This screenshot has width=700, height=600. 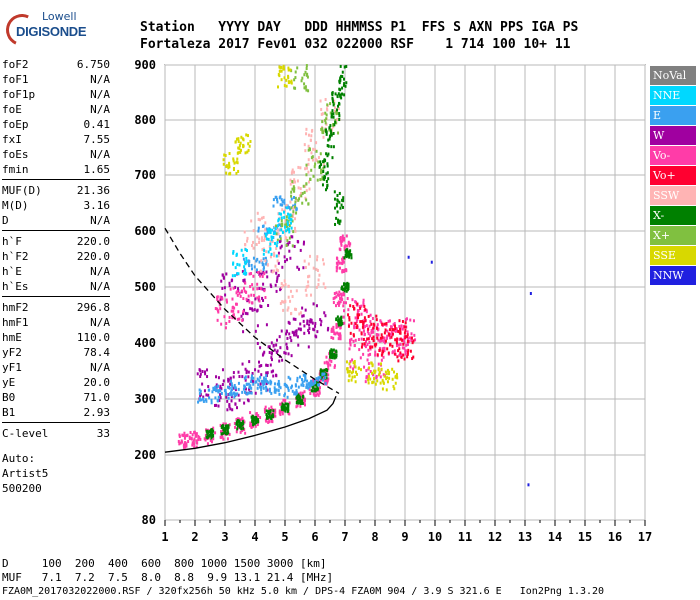 I want to click on trace-NNE-spread, so click(x=262, y=242).